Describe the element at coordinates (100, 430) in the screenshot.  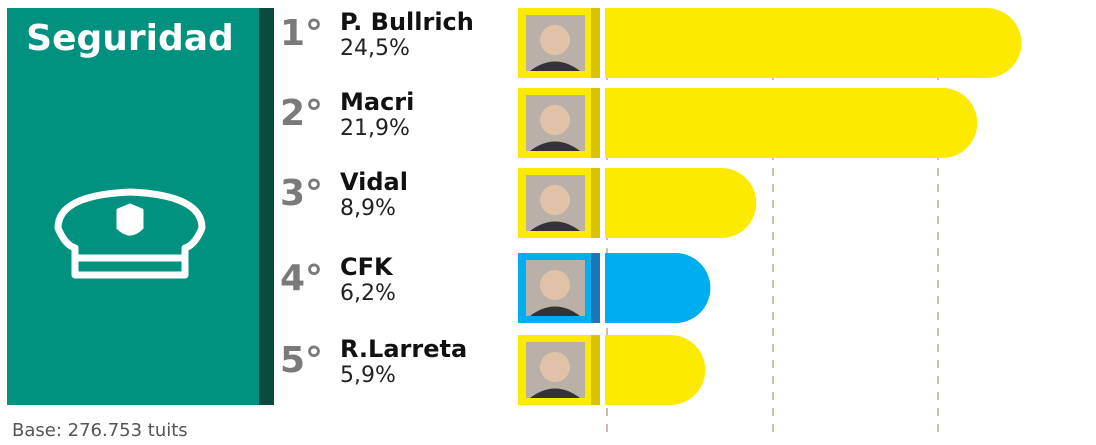
I see `base-note: Base: 276.753 tuits` at that location.